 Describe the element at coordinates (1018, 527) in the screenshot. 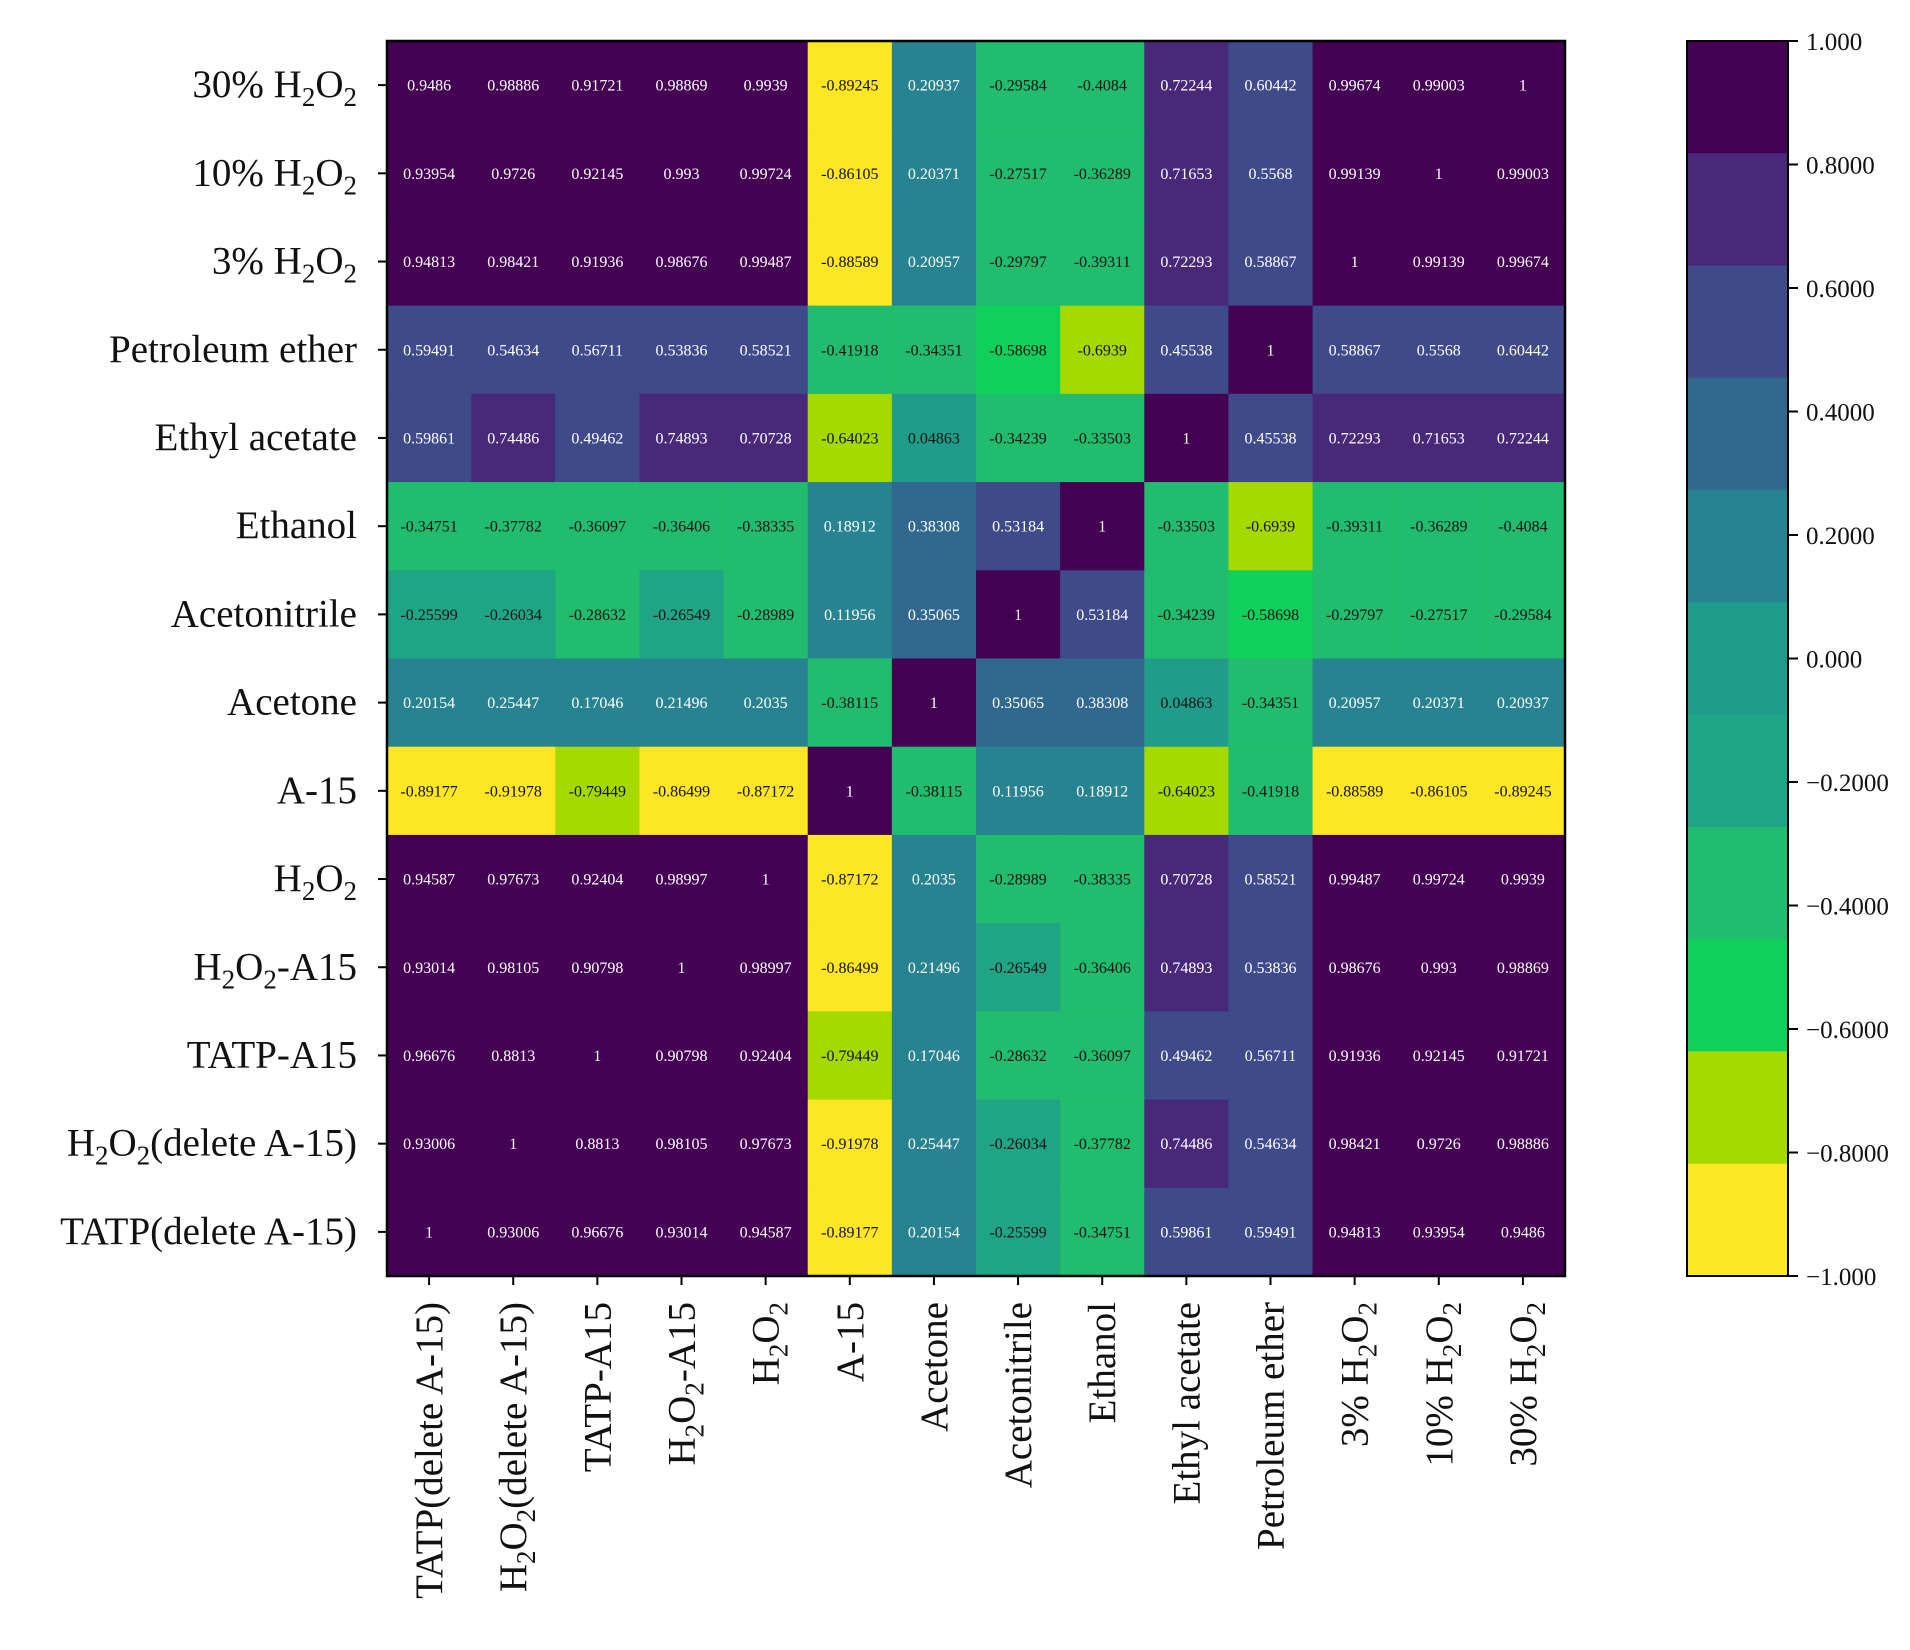

I see `cell-value-label: 0.53184` at that location.